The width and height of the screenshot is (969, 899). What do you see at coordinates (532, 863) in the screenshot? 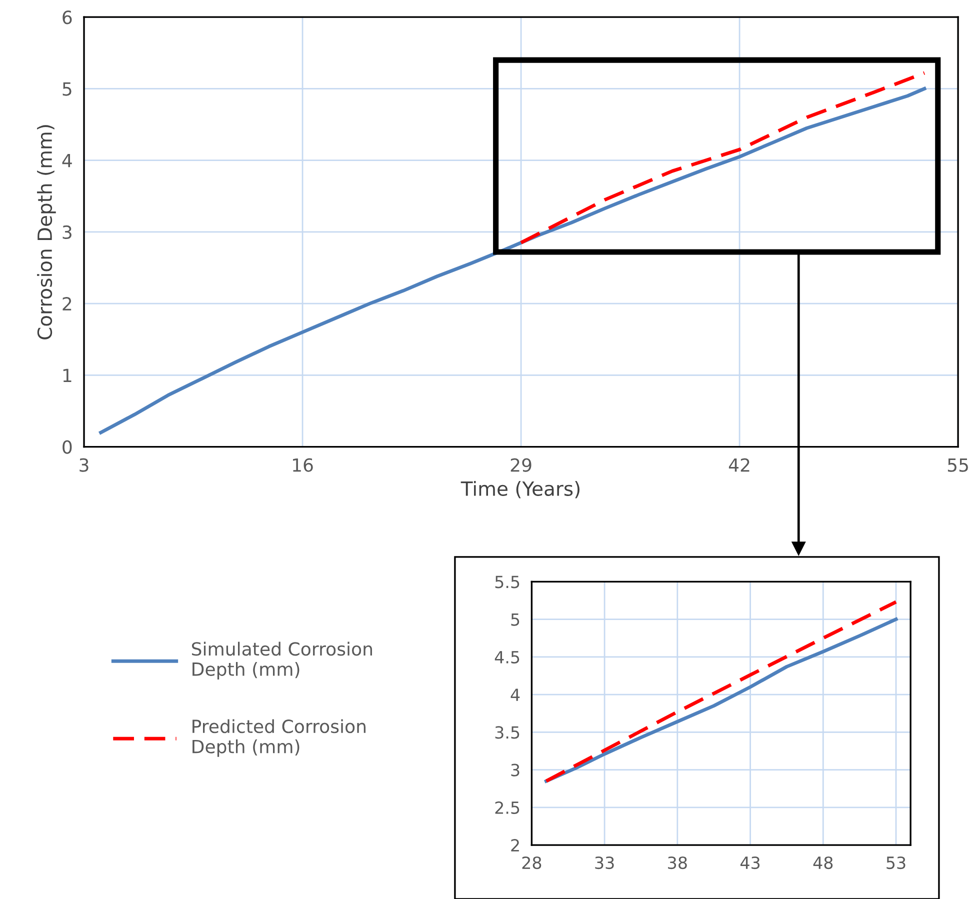
I see `x-tick-label: 28` at bounding box center [532, 863].